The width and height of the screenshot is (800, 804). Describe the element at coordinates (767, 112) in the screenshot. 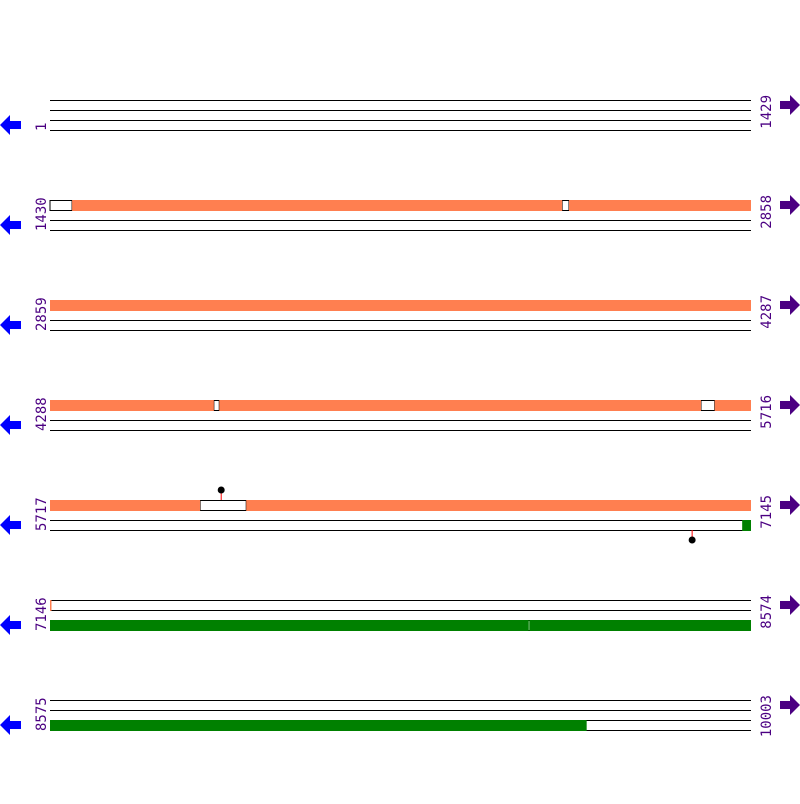

I see `row-end-label: 1429` at that location.